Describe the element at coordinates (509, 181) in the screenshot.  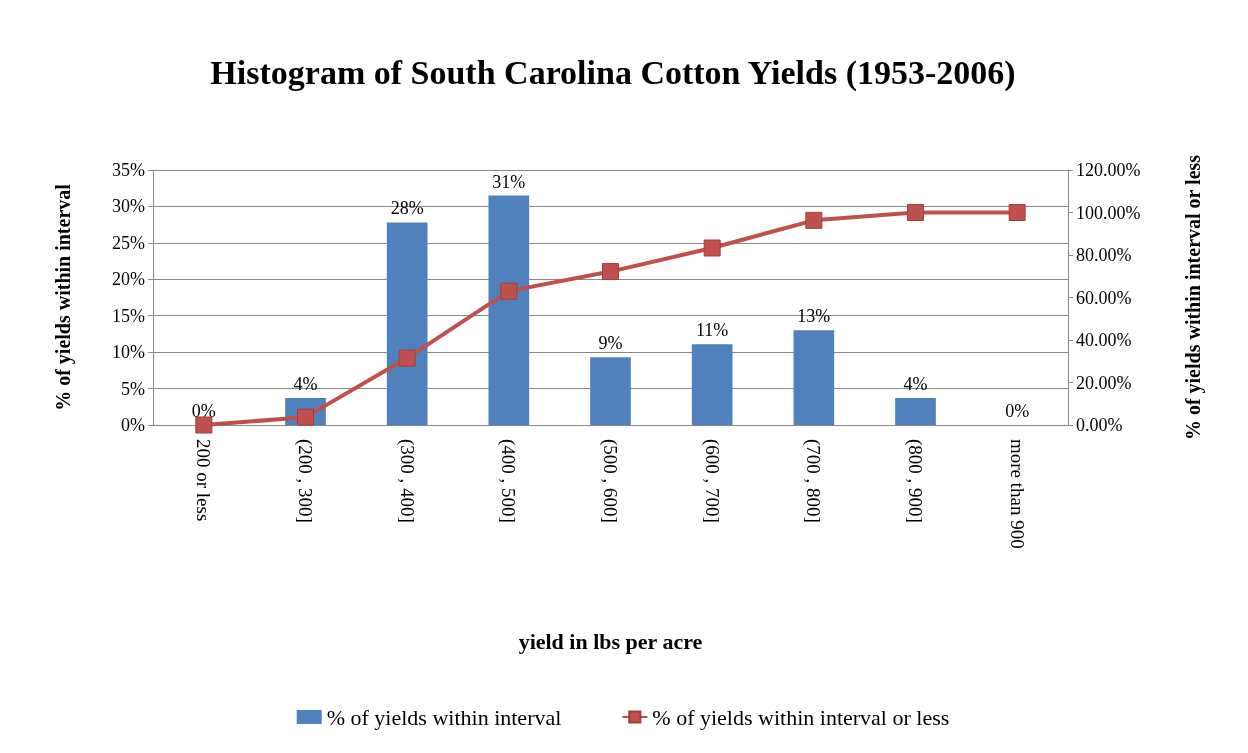
I see `data-label: 31%` at that location.